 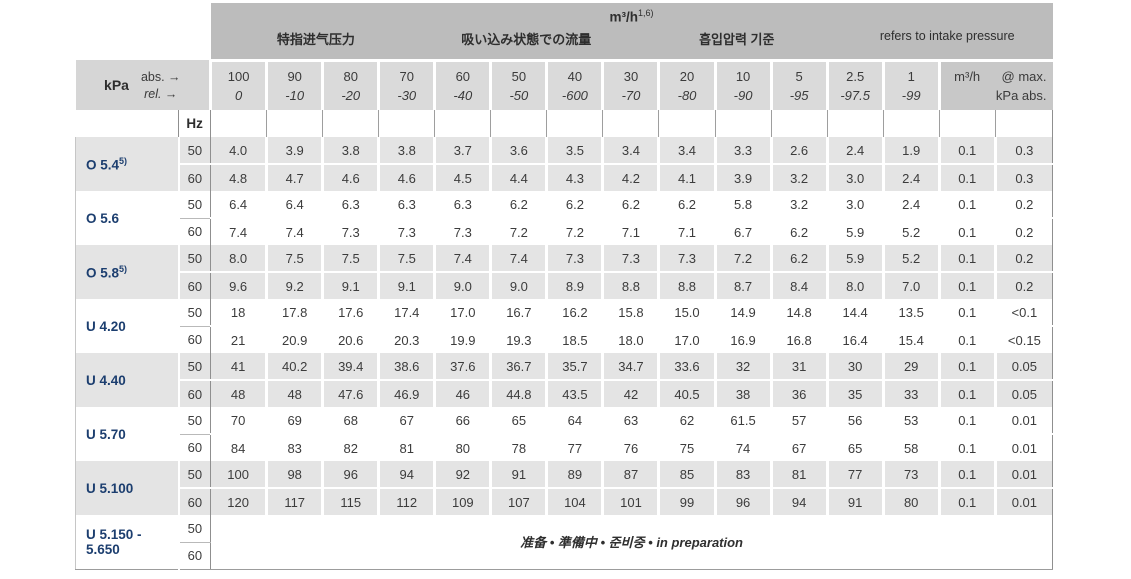 I want to click on value-cell: 9.0, so click(x=519, y=285).